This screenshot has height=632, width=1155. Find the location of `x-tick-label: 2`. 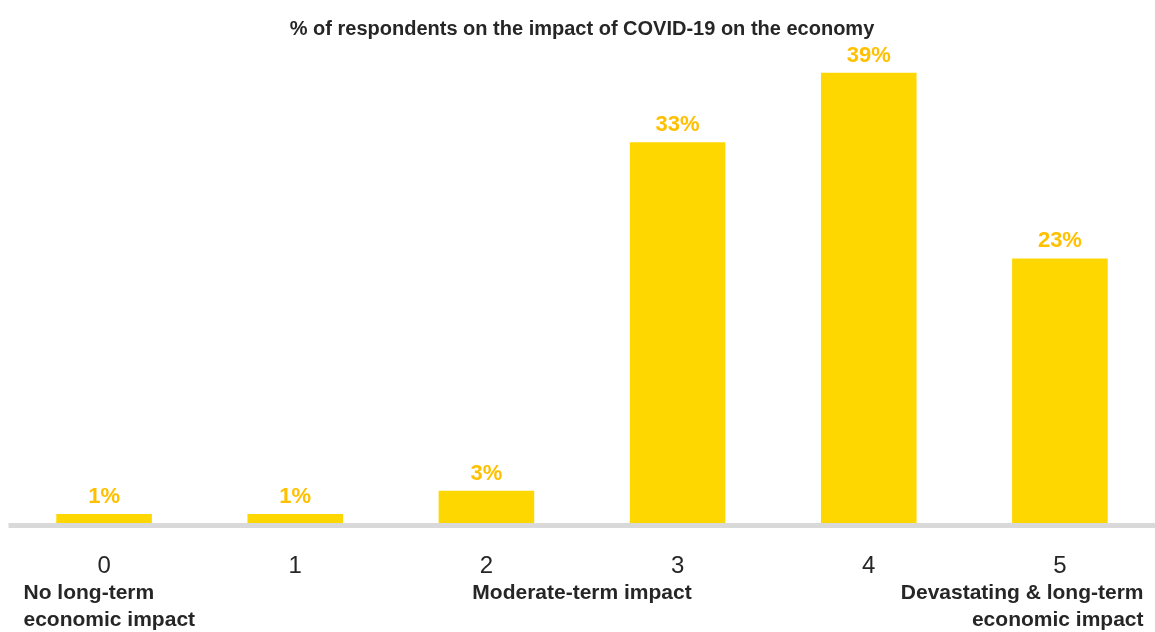

x-tick-label: 2 is located at coordinates (486, 564).